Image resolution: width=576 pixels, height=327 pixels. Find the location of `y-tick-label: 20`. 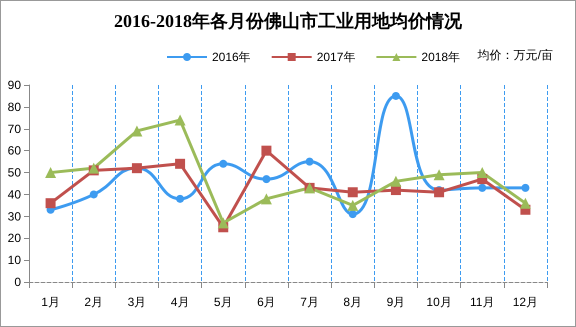

y-tick-label: 20 is located at coordinates (15, 238).